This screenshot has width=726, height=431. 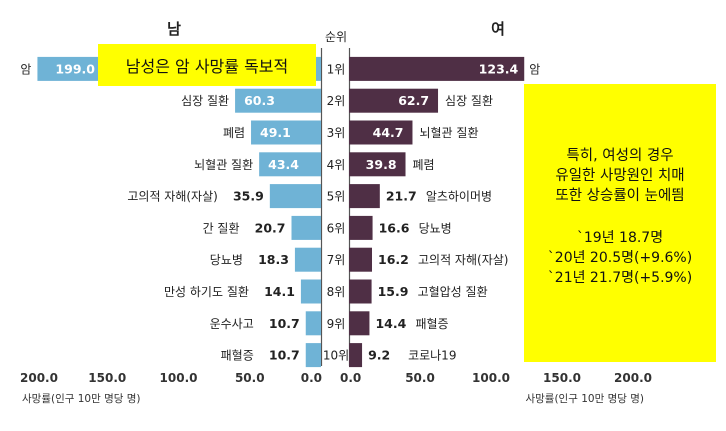 What do you see at coordinates (633, 378) in the screenshot?
I see `female-axis-tick-5: 200.0` at bounding box center [633, 378].